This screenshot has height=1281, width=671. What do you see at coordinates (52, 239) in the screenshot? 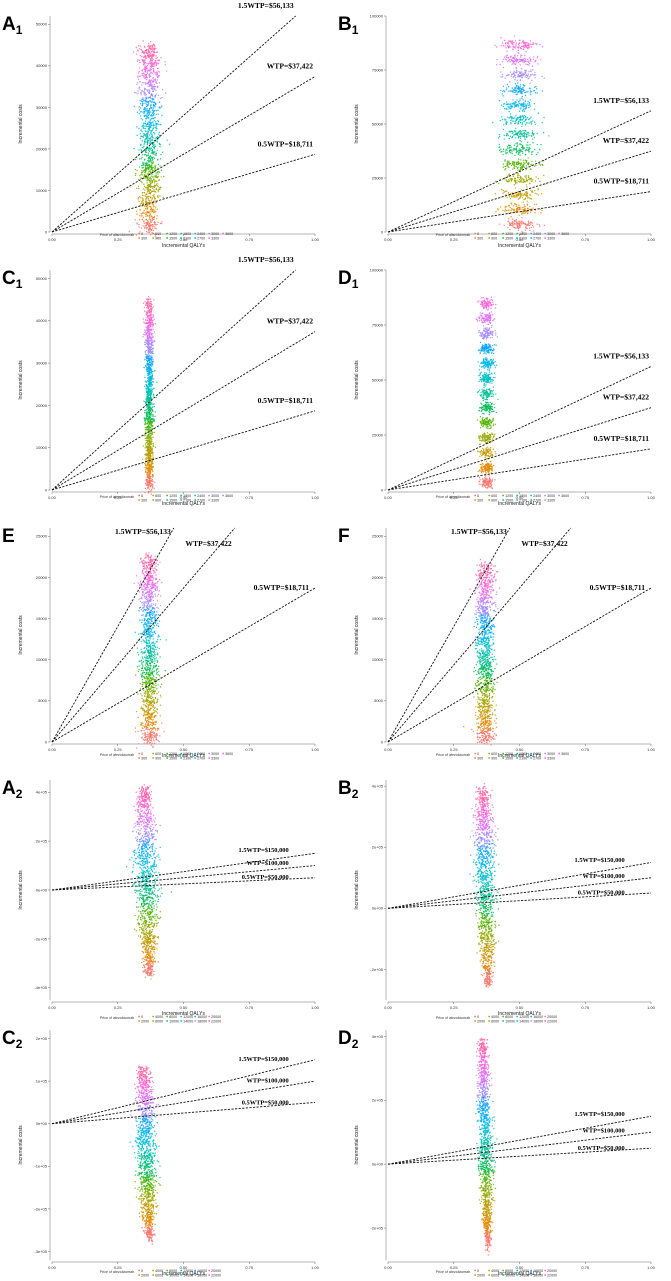
I see `x-tick-label: 0.00` at bounding box center [52, 239].